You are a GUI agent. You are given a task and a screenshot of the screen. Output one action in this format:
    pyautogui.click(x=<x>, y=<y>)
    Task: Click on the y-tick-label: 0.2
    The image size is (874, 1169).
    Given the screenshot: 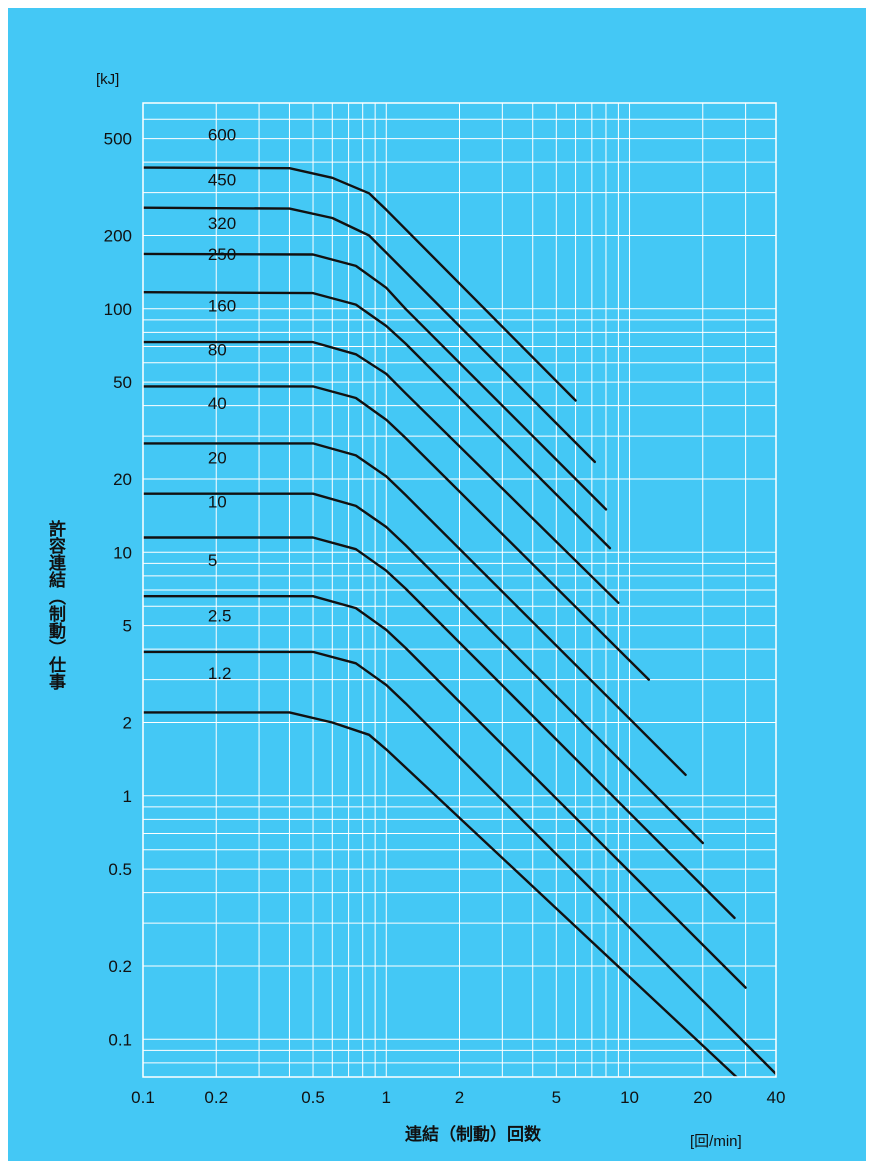 What is the action you would take?
    pyautogui.click(x=120, y=966)
    